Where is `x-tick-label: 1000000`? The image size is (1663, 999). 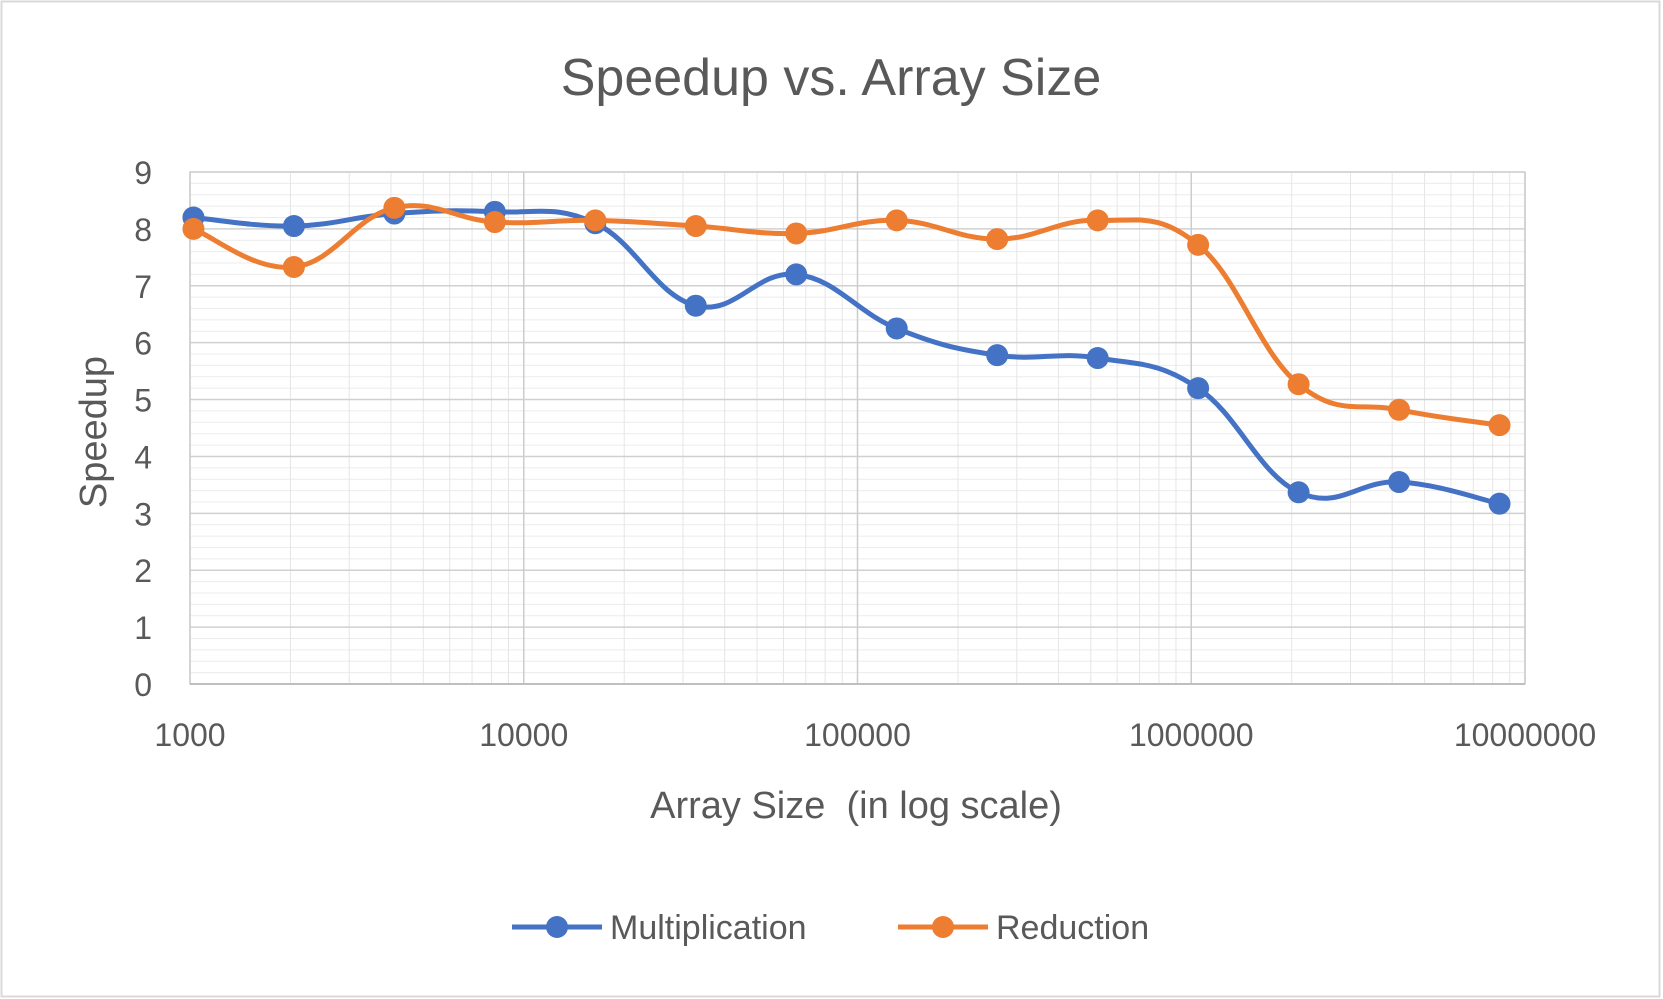 x-tick-label: 1000000 is located at coordinates (1191, 735).